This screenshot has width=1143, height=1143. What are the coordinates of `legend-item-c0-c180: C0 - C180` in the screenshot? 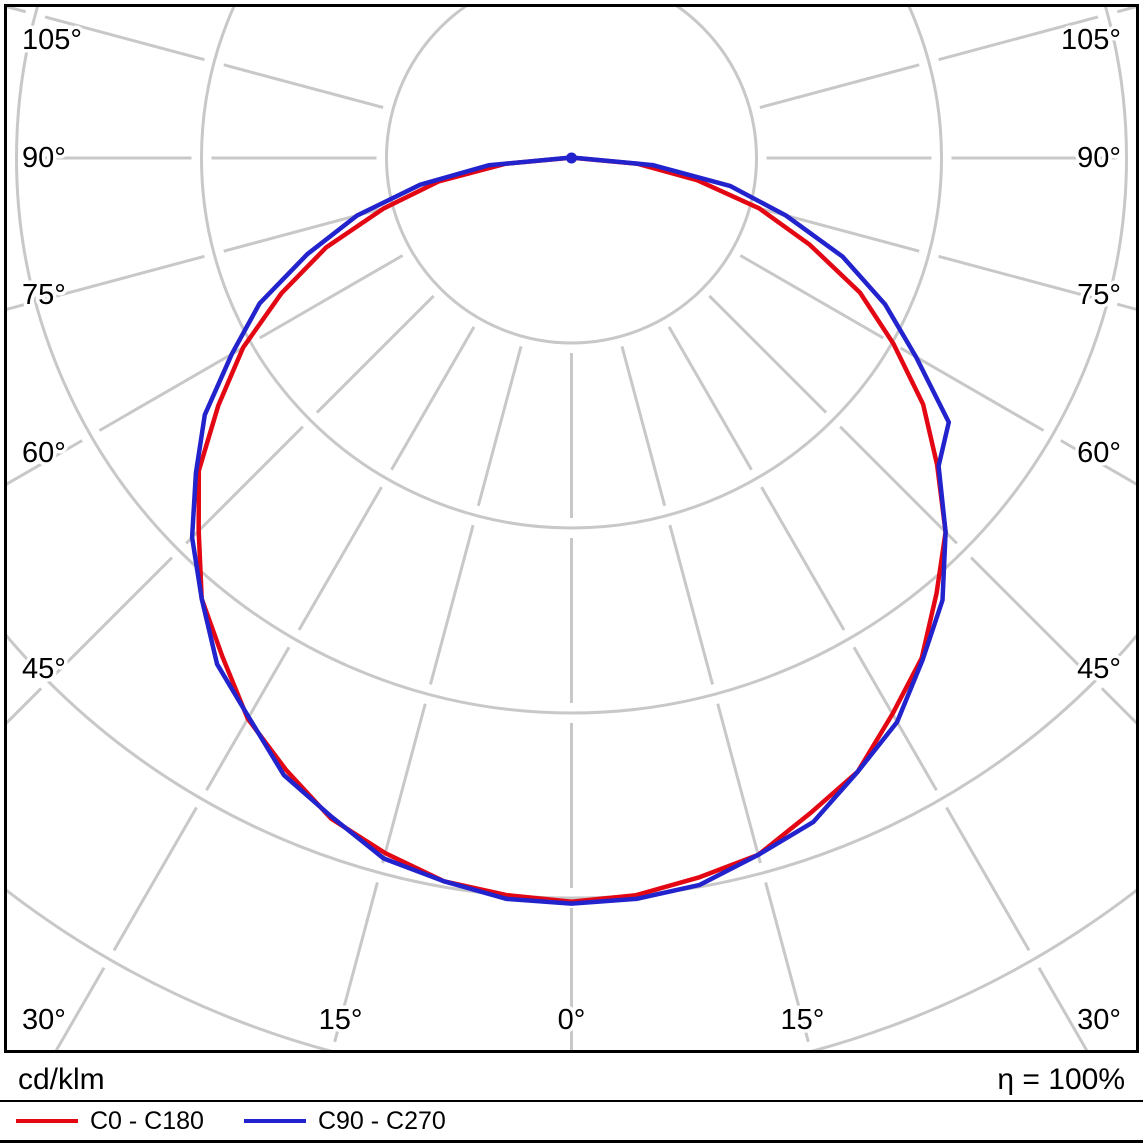 It's located at (110, 1121).